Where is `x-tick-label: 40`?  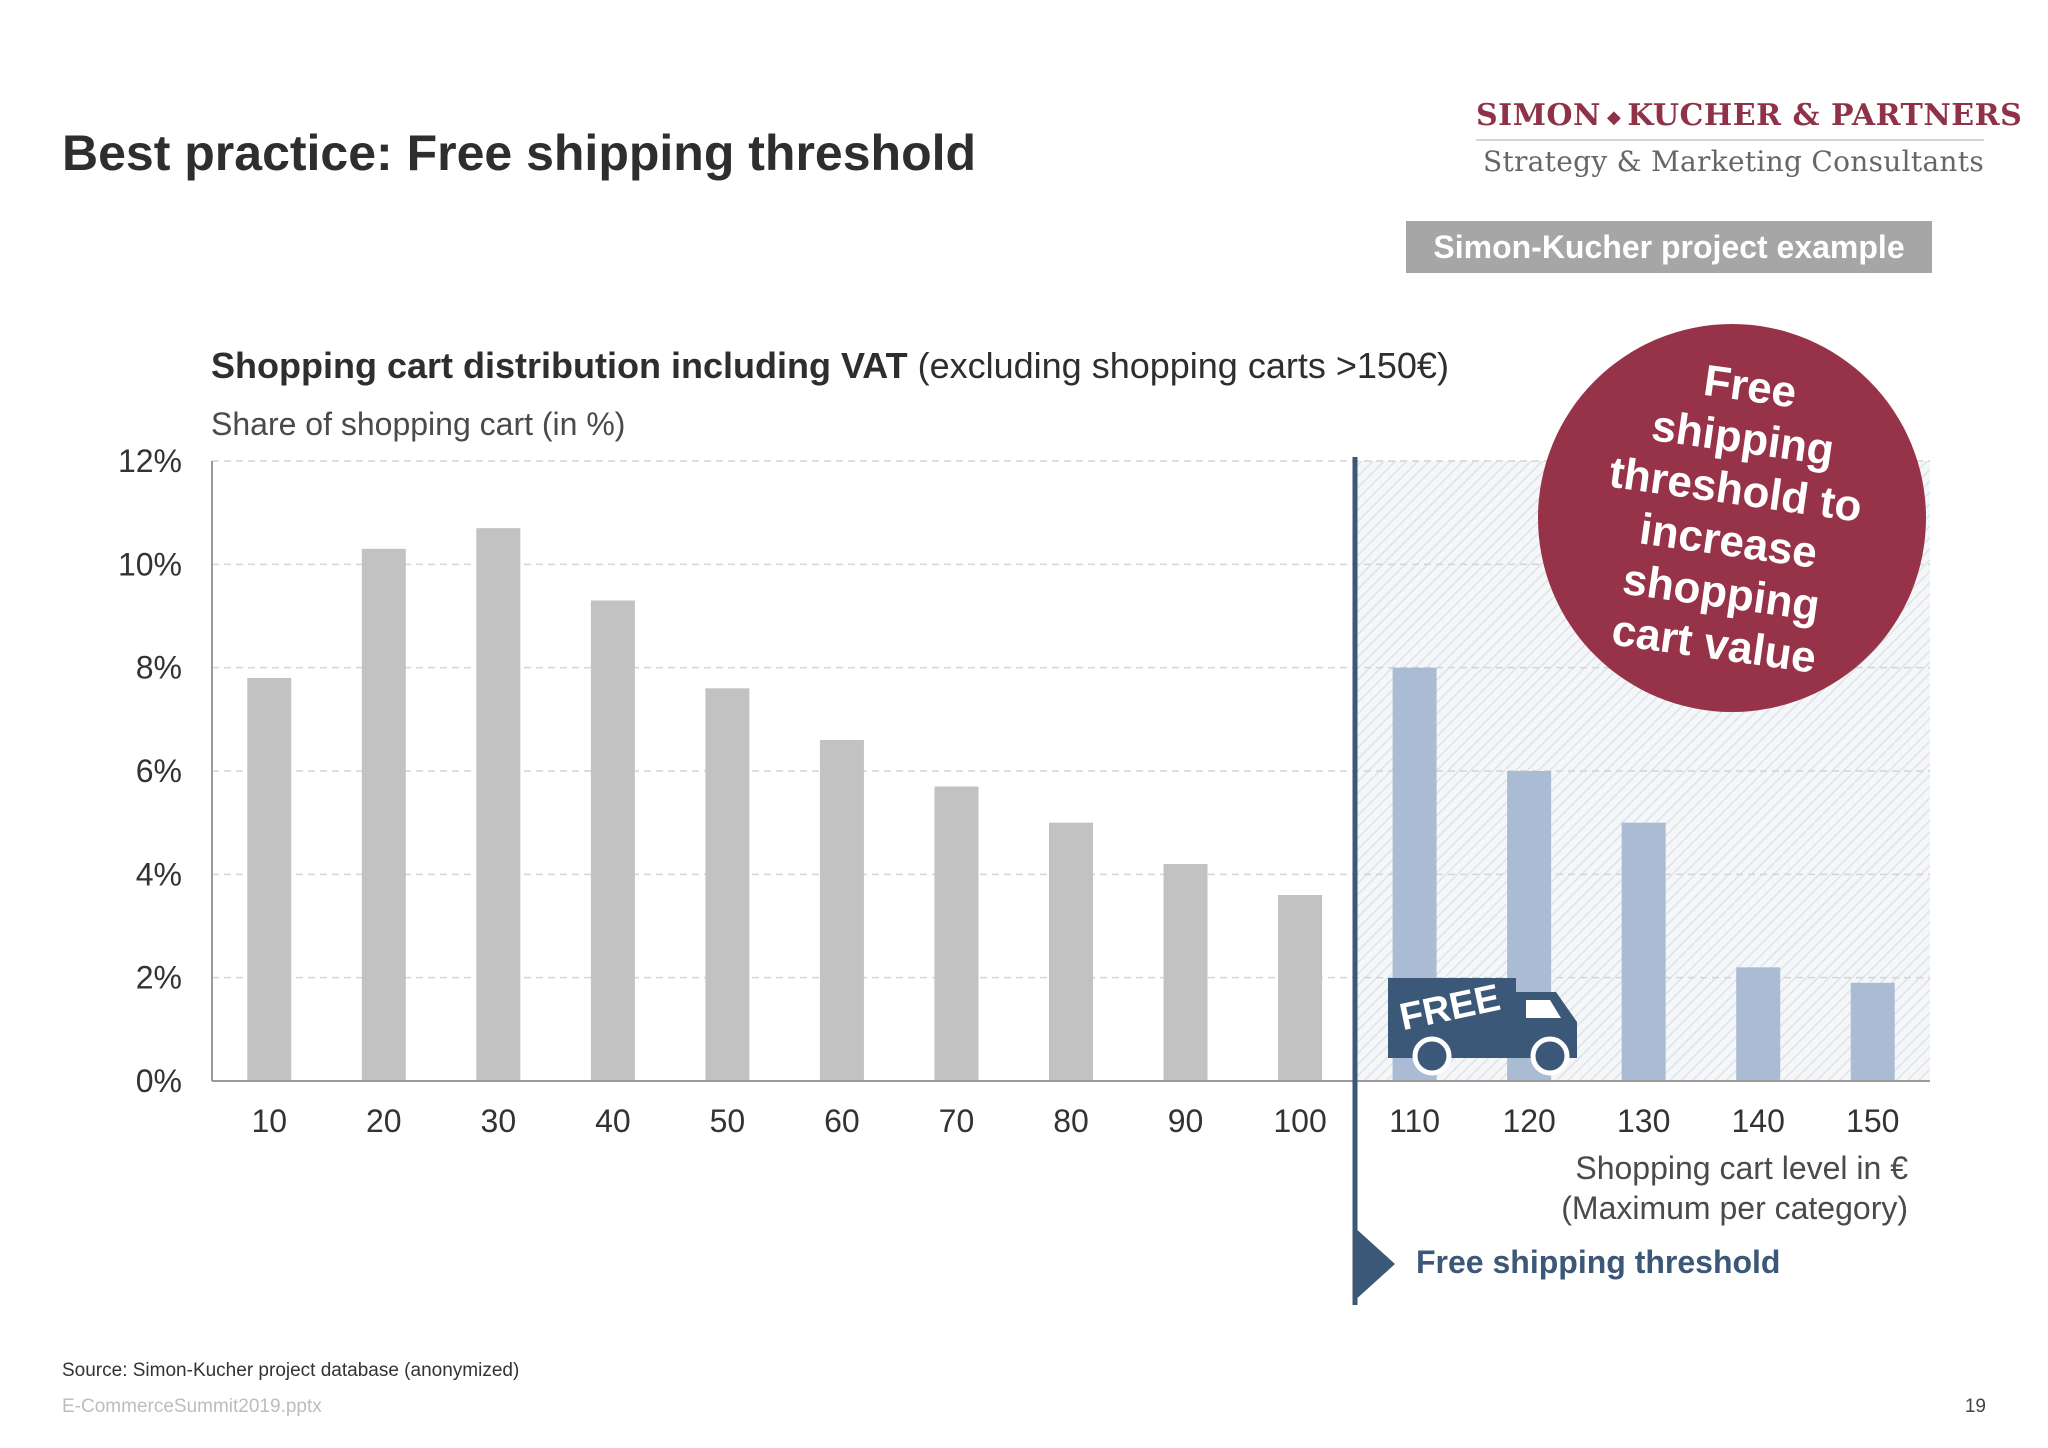
x-tick-label: 40 is located at coordinates (613, 1121).